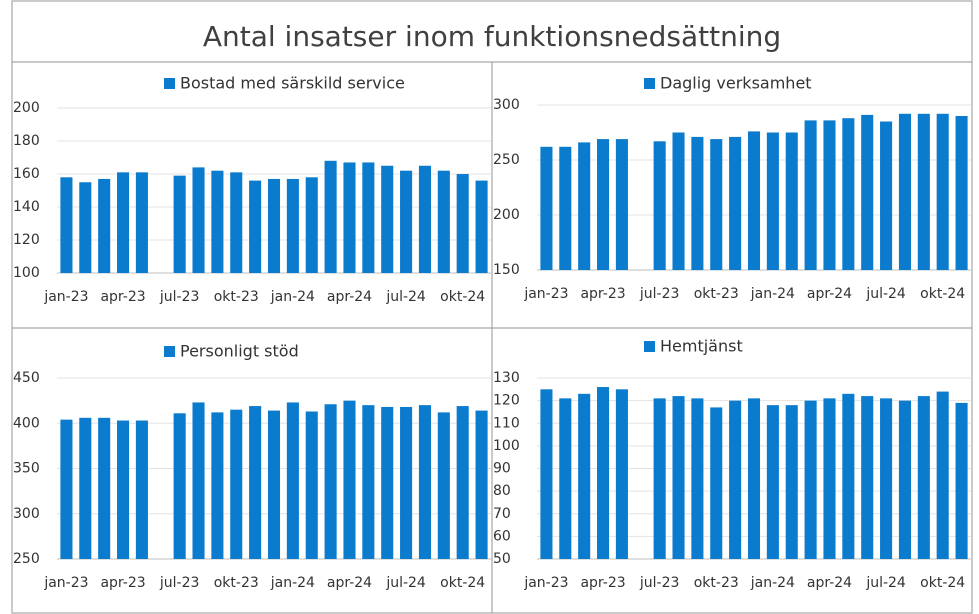  Describe the element at coordinates (506, 270) in the screenshot. I see `y-tick-label: 150` at that location.